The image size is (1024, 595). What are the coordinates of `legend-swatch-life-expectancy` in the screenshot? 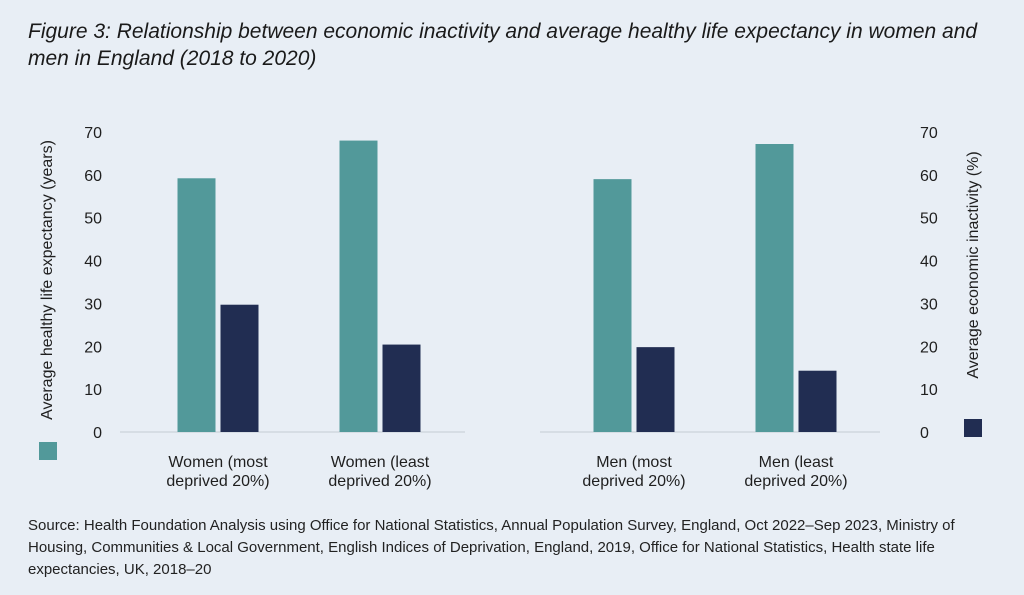 It's located at (48, 451).